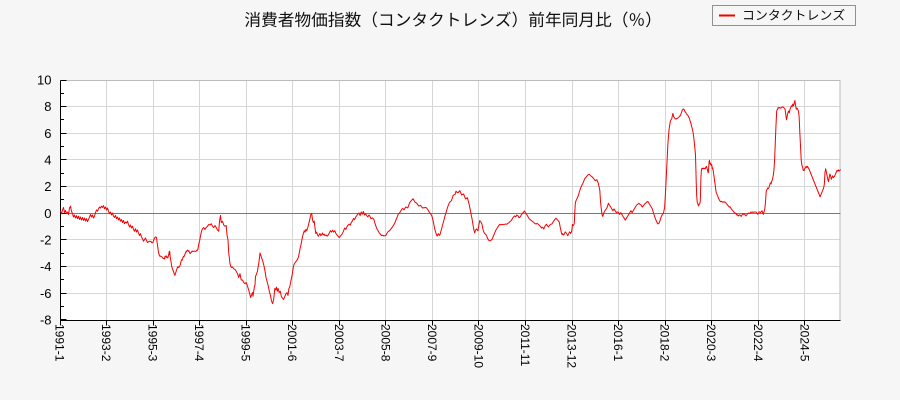 Image resolution: width=900 pixels, height=400 pixels. Describe the element at coordinates (60, 343) in the screenshot. I see `svg-text: 1991-1` at that location.